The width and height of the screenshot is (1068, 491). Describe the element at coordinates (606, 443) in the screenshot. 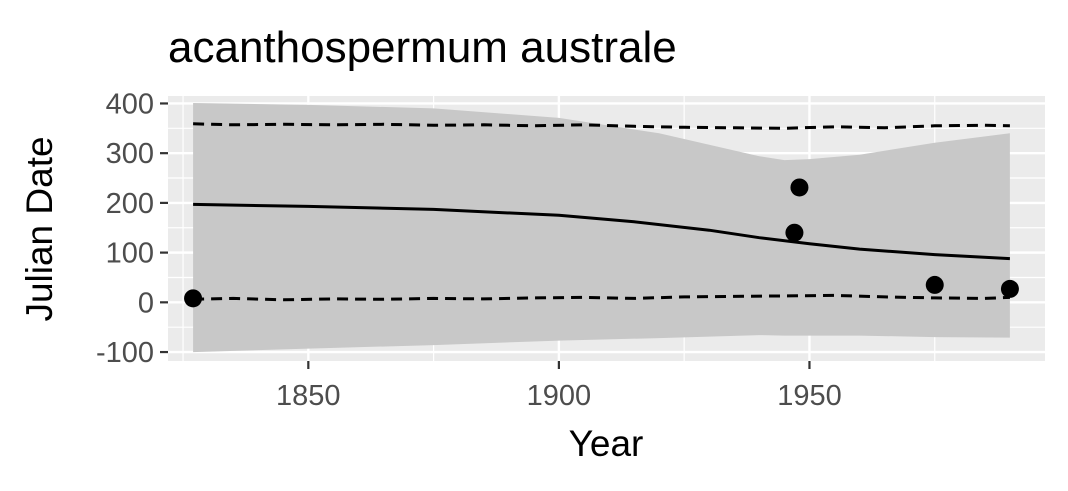

I see `x-axis-title: Year` at that location.